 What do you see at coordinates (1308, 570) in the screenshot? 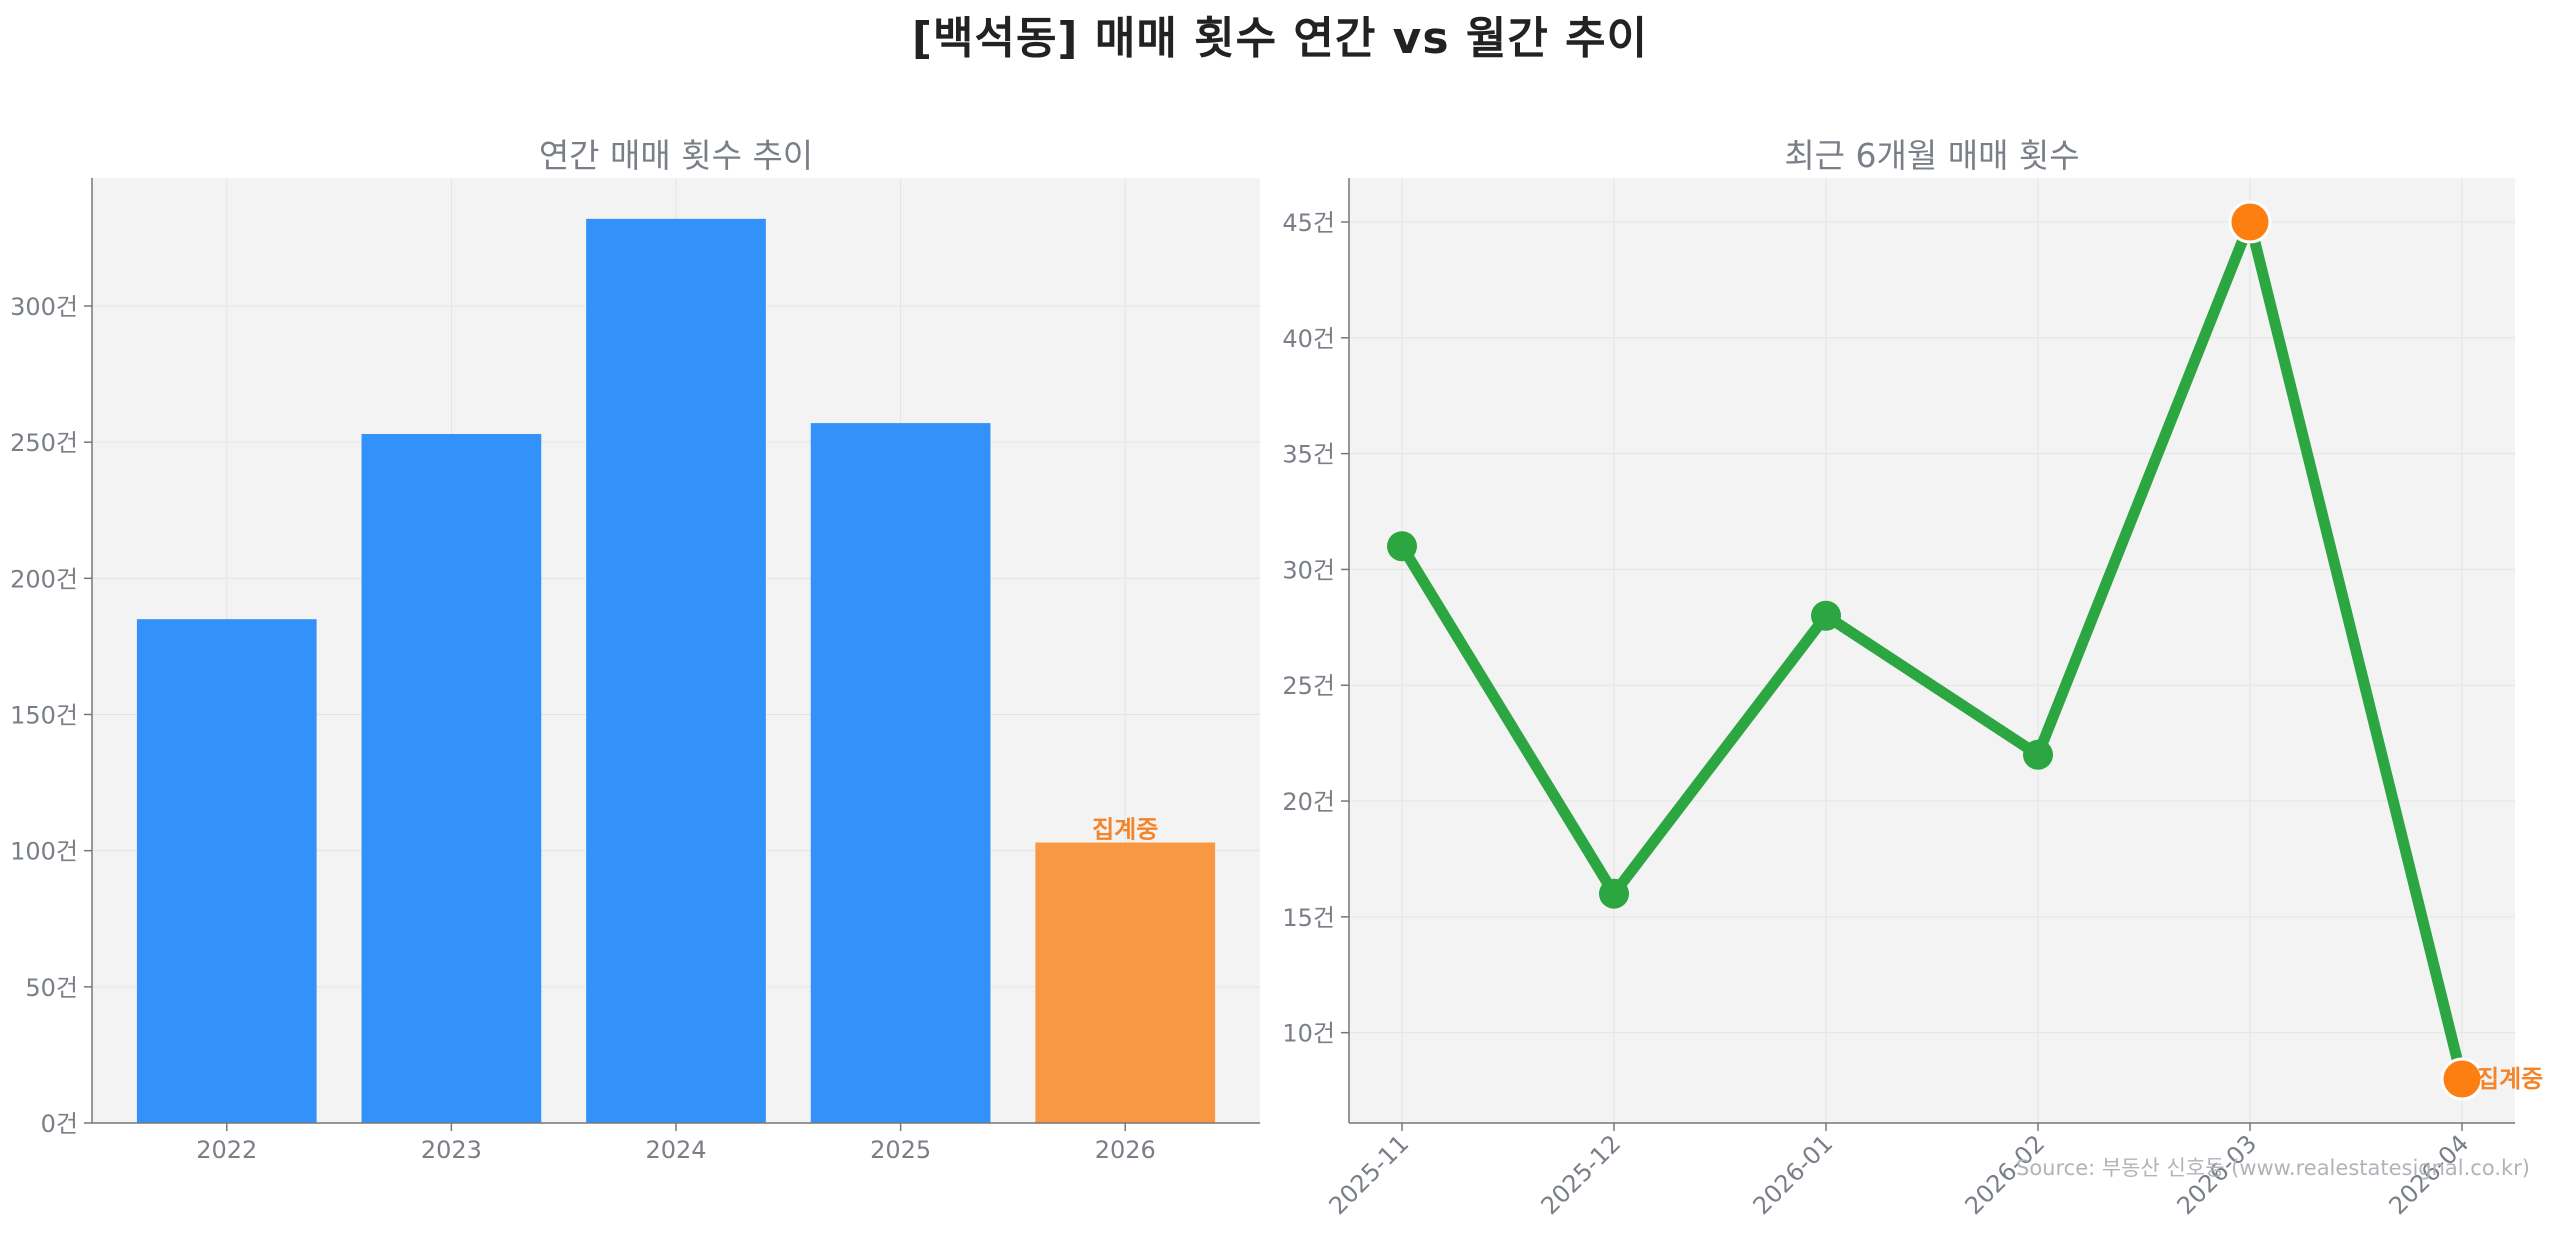
I see `monthly-y-tick-label: 30건` at bounding box center [1308, 570].